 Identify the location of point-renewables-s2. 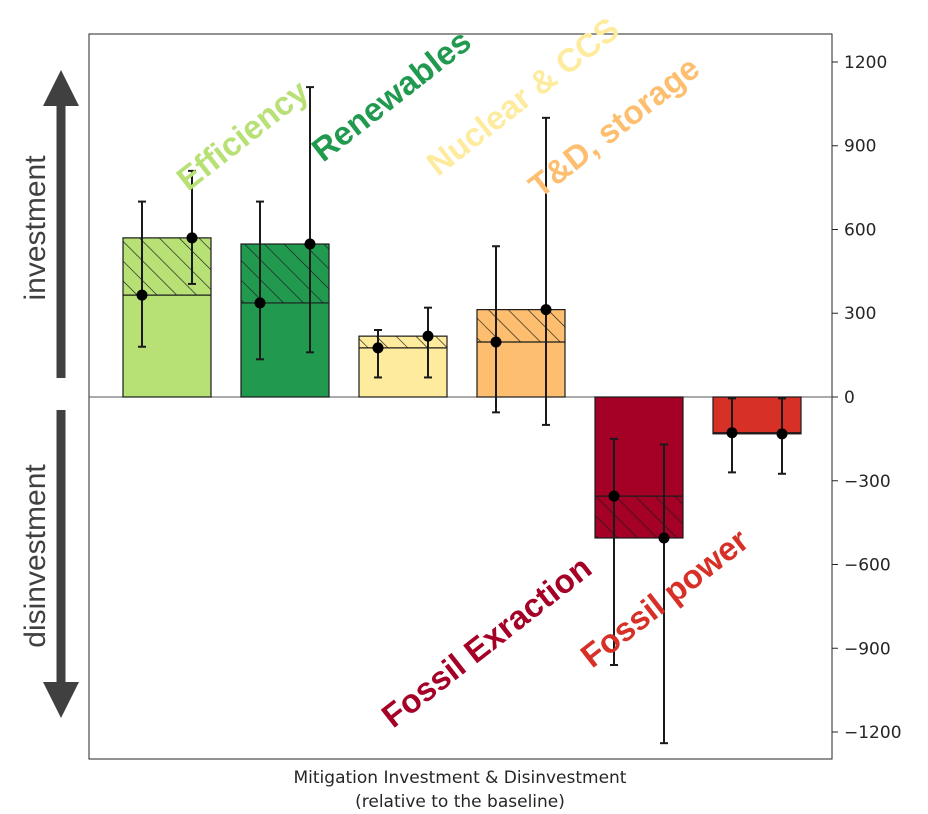
(310, 244).